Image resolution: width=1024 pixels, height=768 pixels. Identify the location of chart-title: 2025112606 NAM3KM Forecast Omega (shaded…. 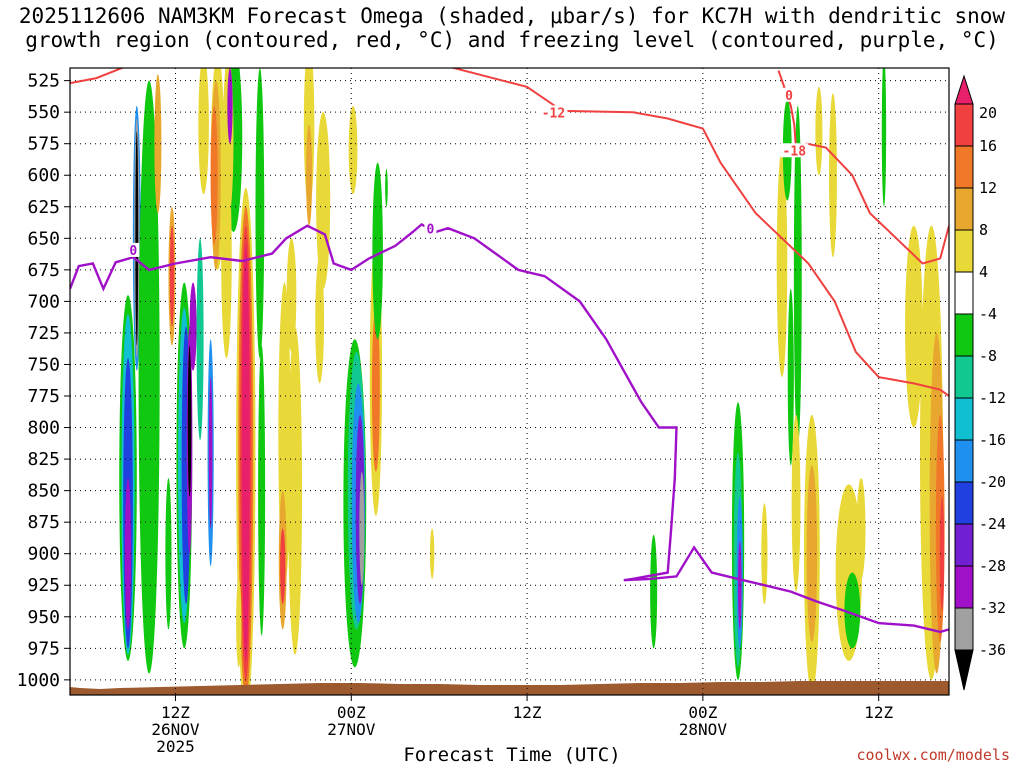
(512, 28).